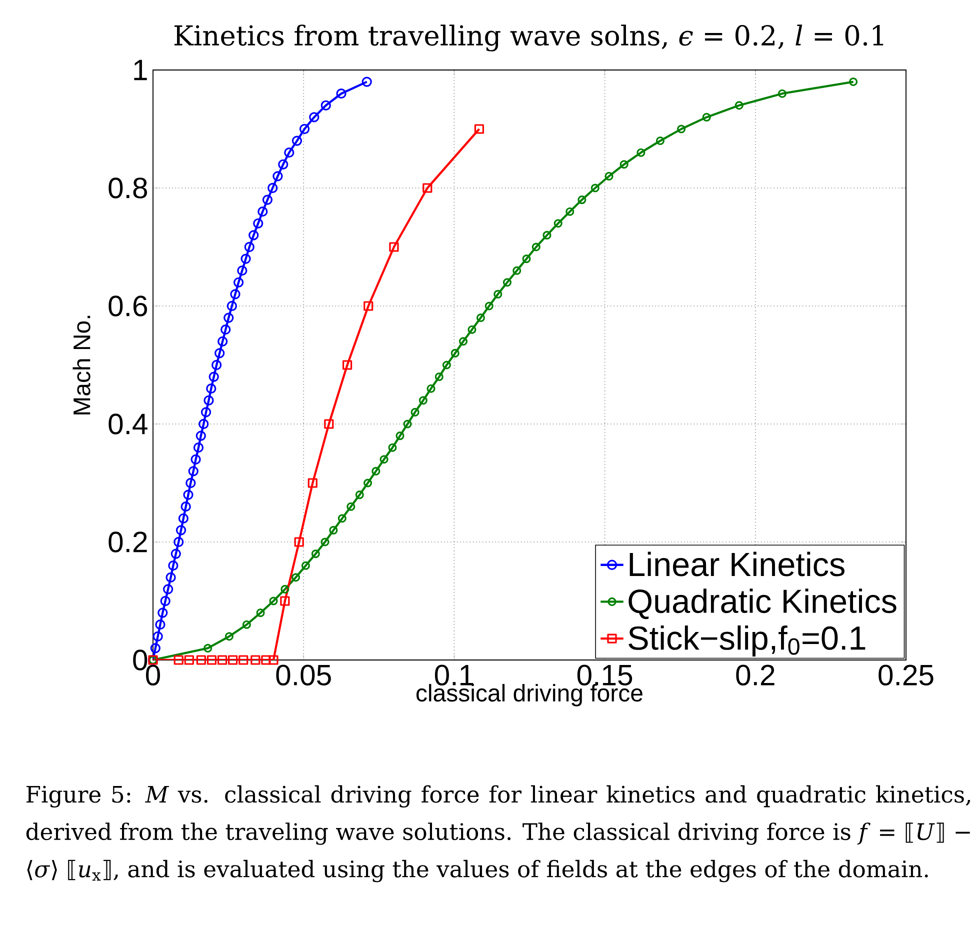  I want to click on chart-title: Kinetics from travelling wave solns, ϵ = 0.2, l = 0.1, so click(529, 38).